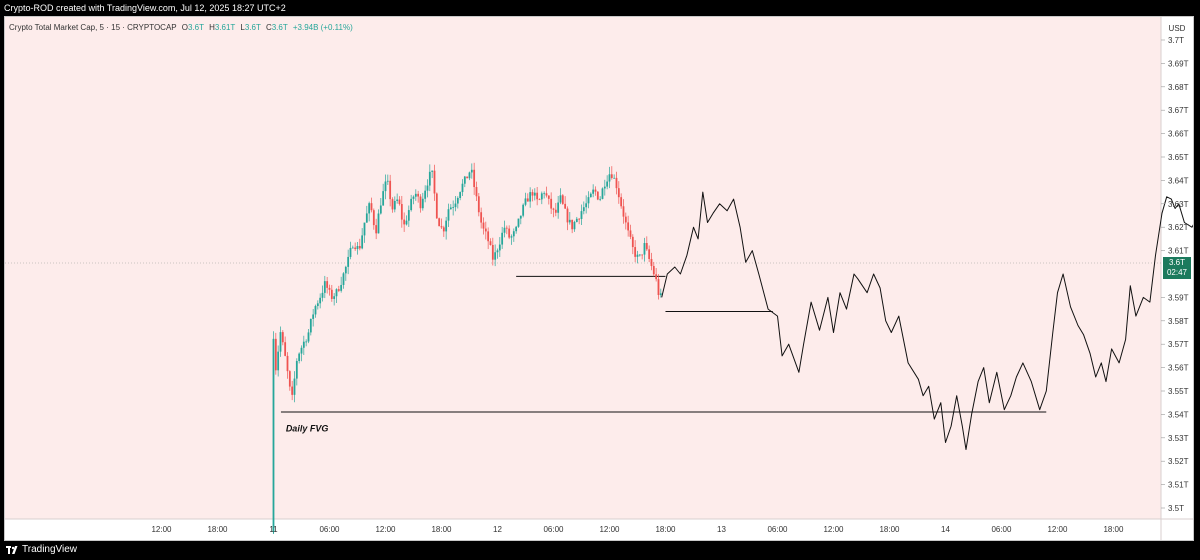  Describe the element at coordinates (945, 529) in the screenshot. I see `time-tick-label: 14` at that location.